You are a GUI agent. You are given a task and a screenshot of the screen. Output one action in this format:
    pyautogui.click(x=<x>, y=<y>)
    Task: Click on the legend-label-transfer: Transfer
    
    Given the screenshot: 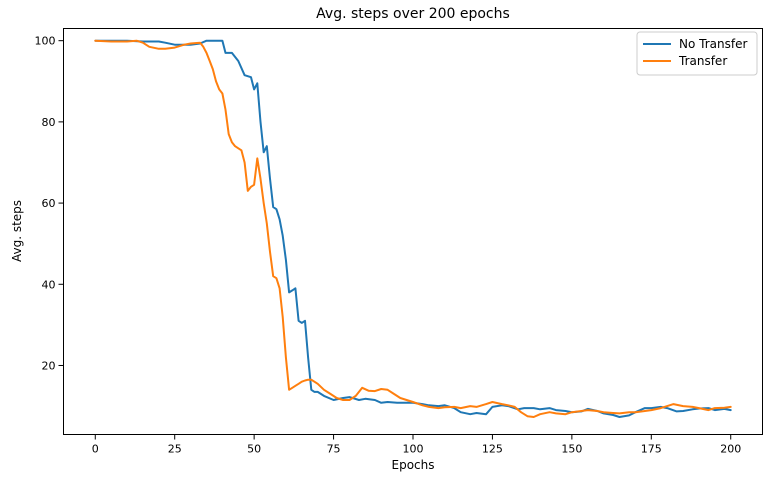 What is the action you would take?
    pyautogui.click(x=702, y=61)
    